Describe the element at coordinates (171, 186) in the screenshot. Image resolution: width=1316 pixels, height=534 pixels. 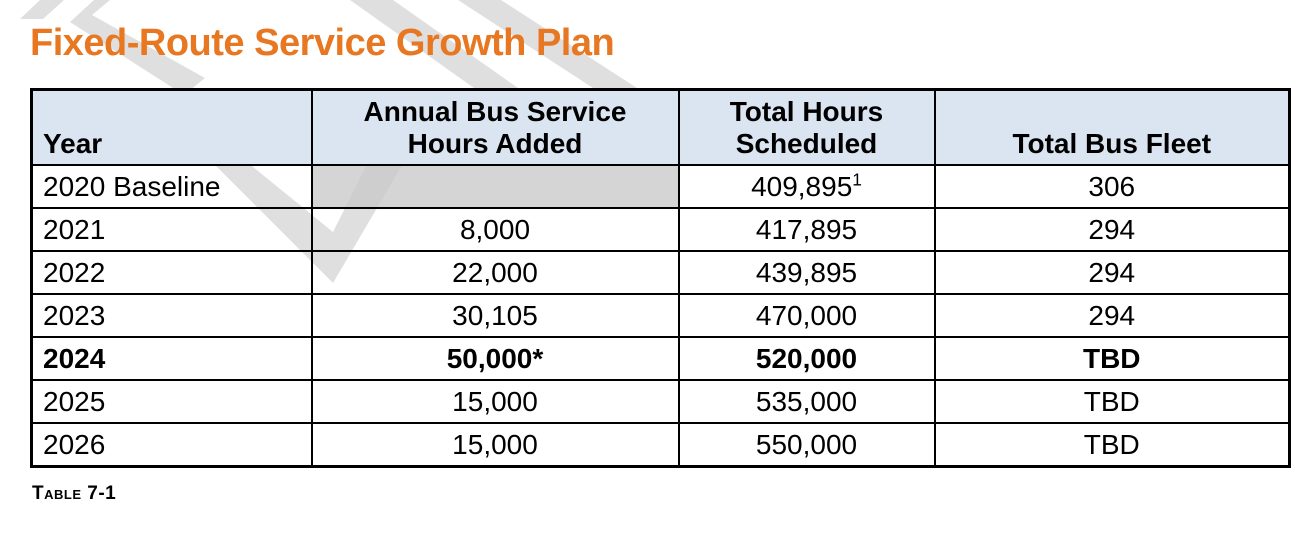
I see `year-cell: 2020 Baseline` at that location.